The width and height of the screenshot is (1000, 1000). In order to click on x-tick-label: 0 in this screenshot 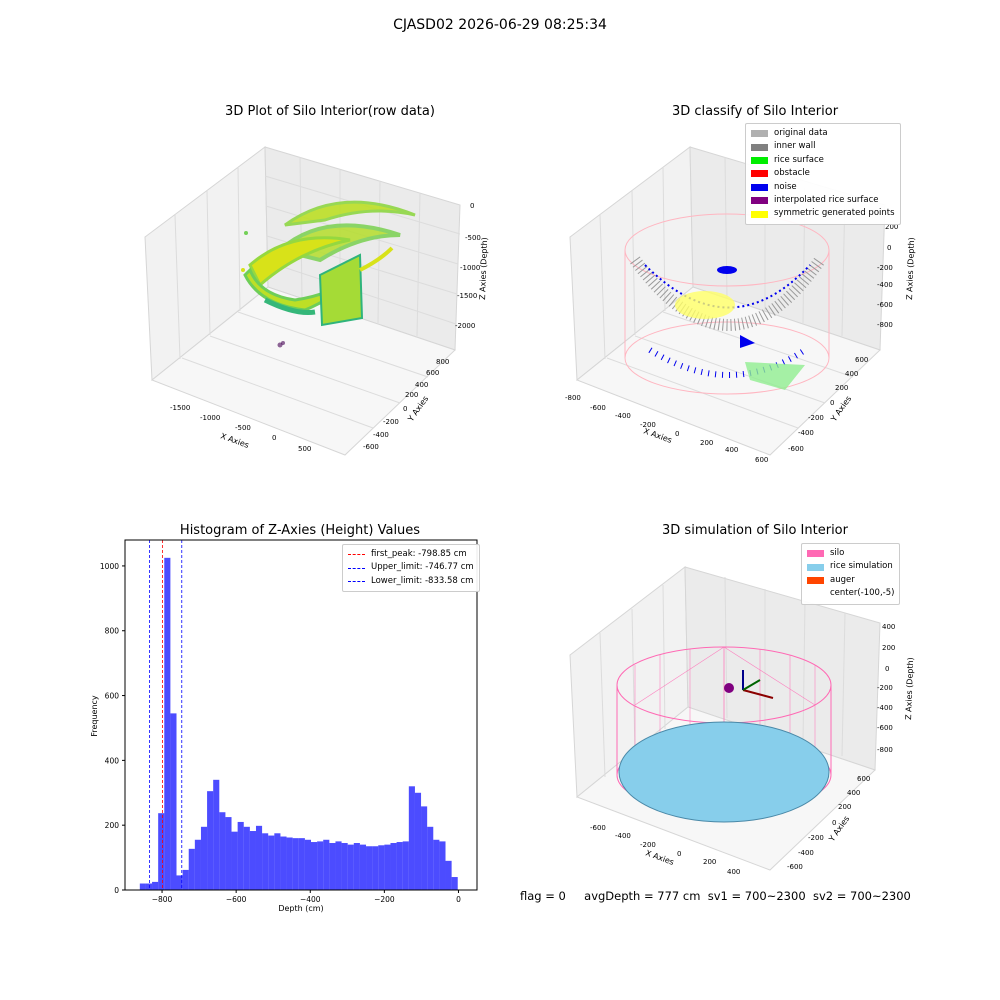, I will do `click(458, 899)`.